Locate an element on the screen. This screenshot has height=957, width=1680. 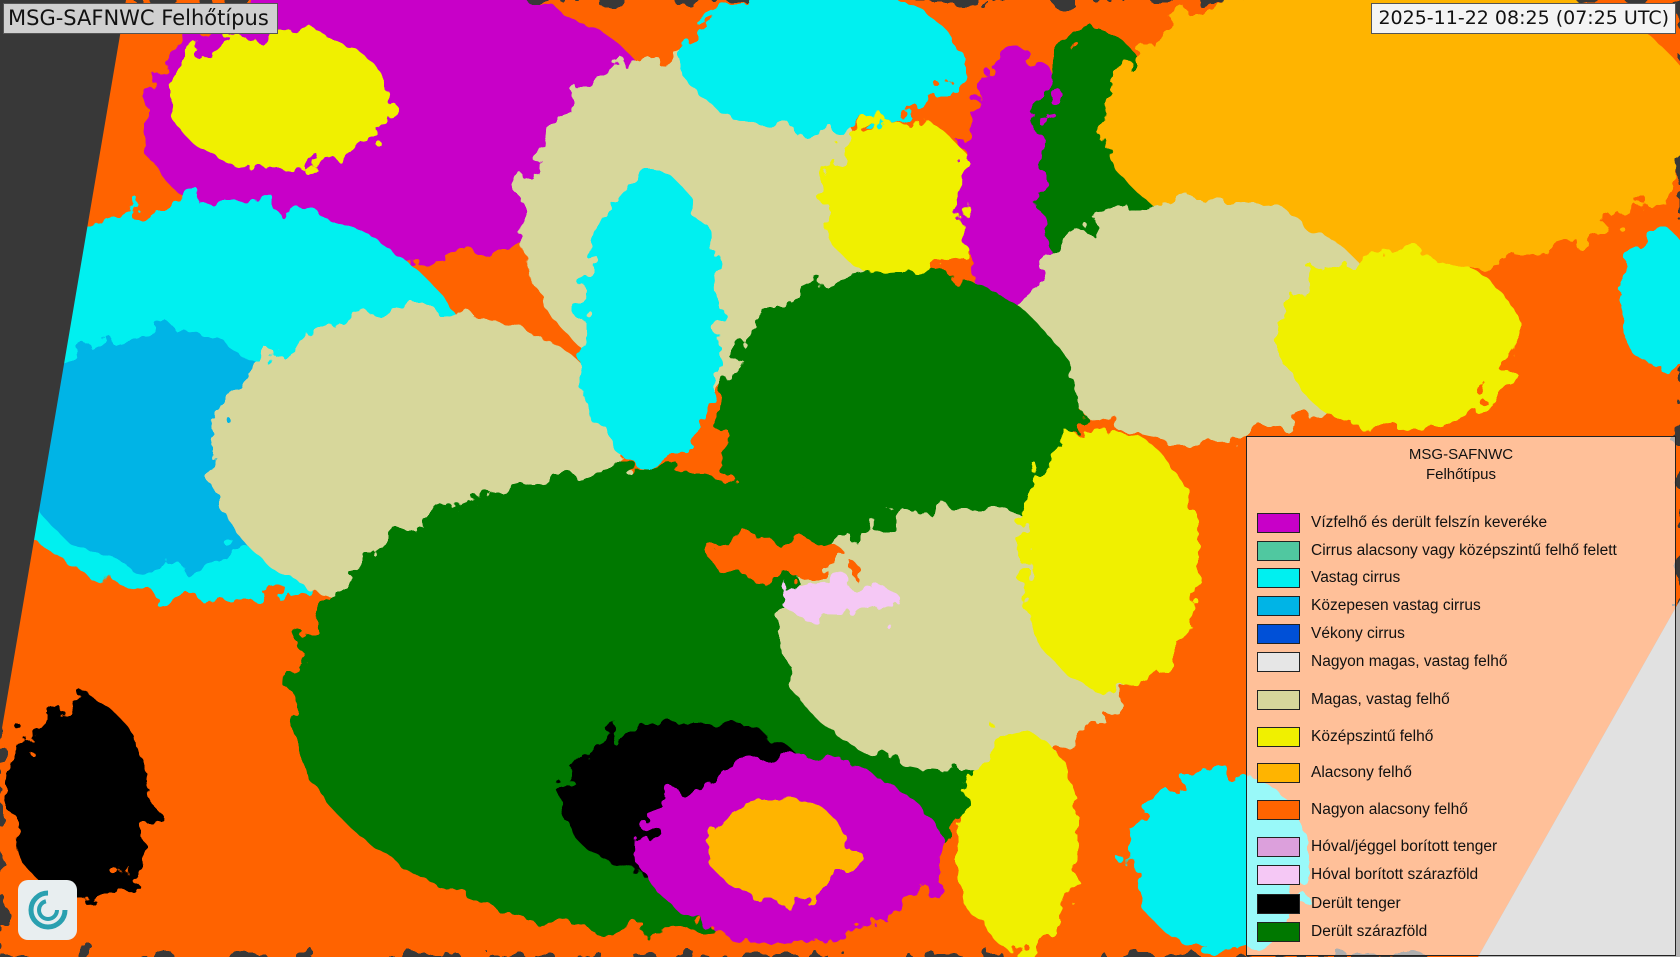
legend-label: Középszintű felhő is located at coordinates (1372, 736).